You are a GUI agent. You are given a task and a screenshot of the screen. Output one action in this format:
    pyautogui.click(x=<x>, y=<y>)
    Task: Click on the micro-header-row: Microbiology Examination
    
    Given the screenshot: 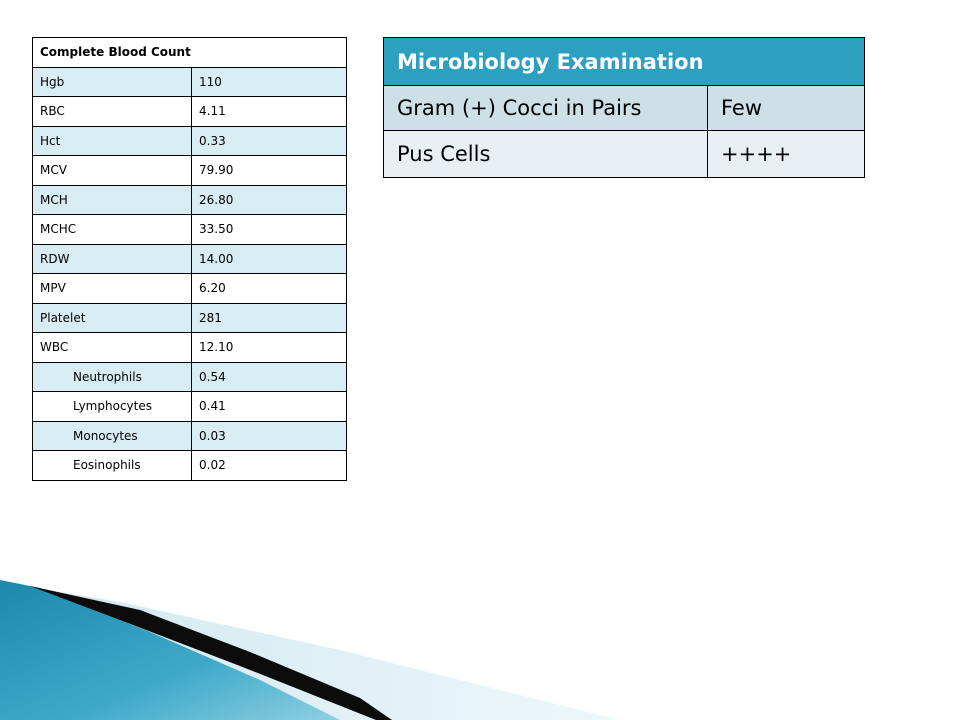 What is the action you would take?
    pyautogui.click(x=624, y=61)
    